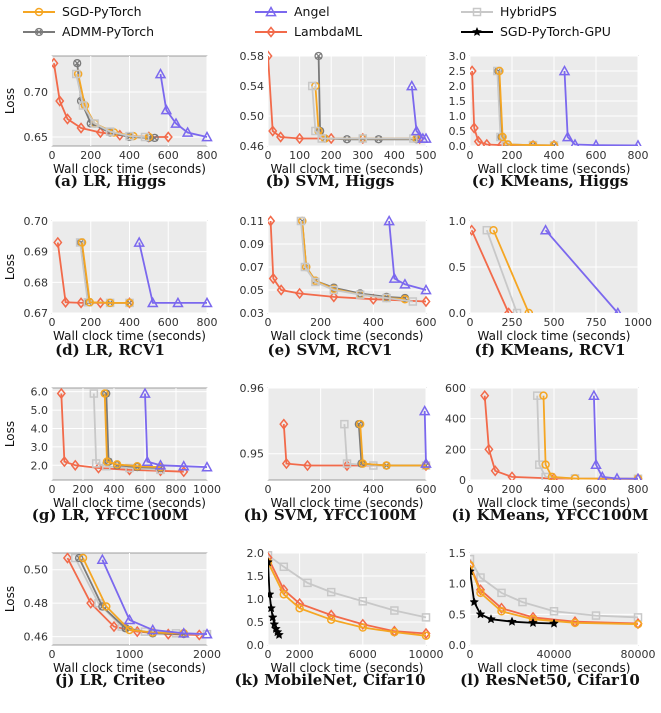  What do you see at coordinates (462, 480) in the screenshot?
I see `y-tick-label: 0` at bounding box center [462, 480].